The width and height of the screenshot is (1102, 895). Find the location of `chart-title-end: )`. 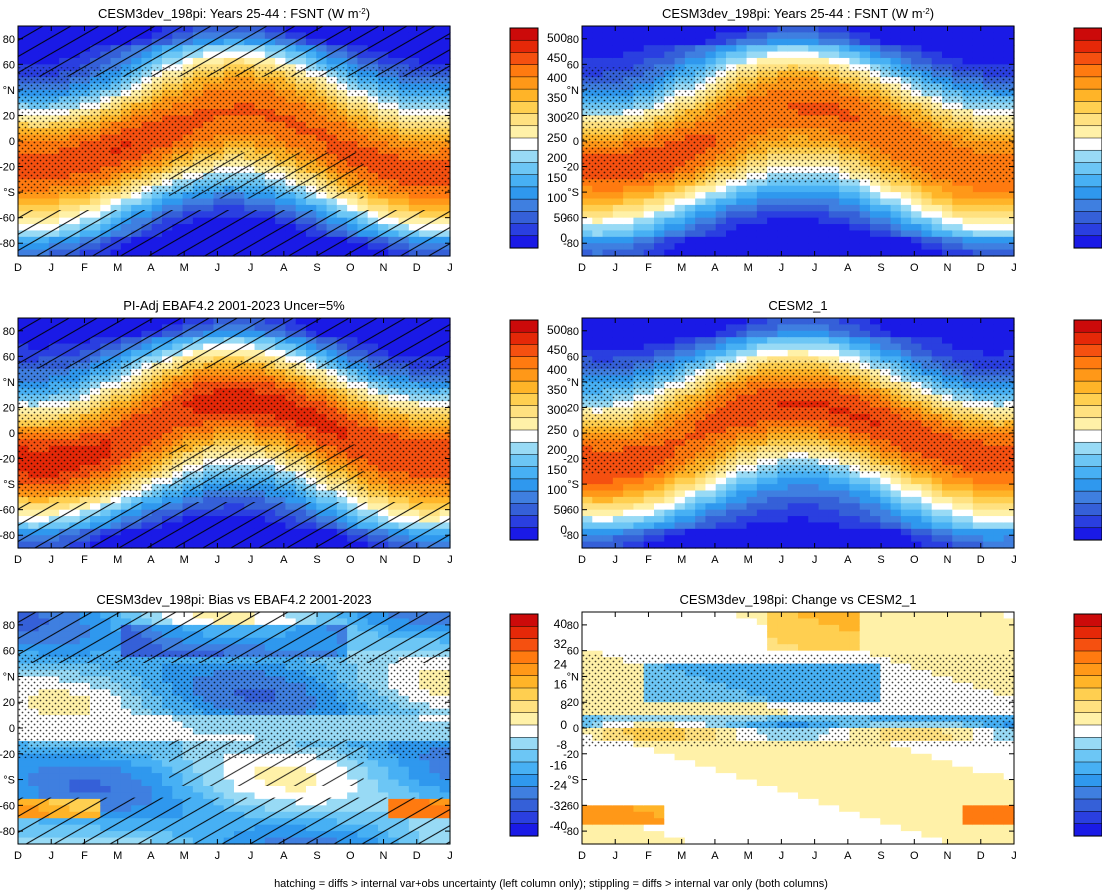

chart-title-end: ) is located at coordinates (932, 13).